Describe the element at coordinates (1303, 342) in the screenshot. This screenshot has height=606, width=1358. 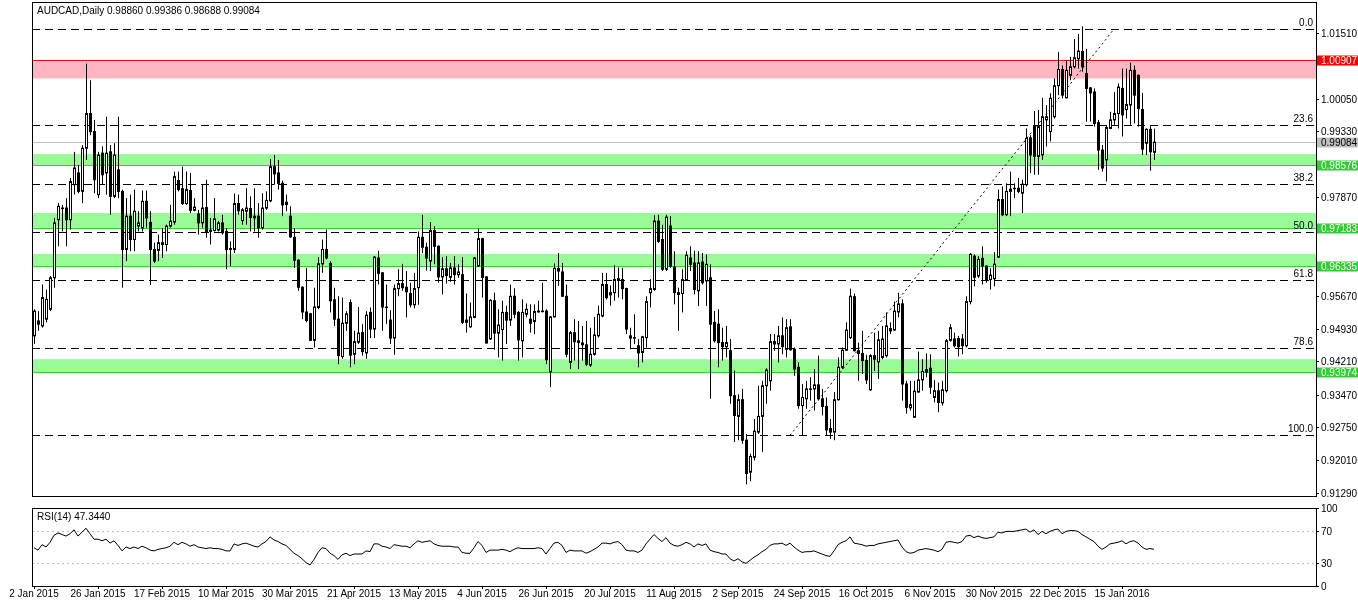
I see `annotation: 78.6` at that location.